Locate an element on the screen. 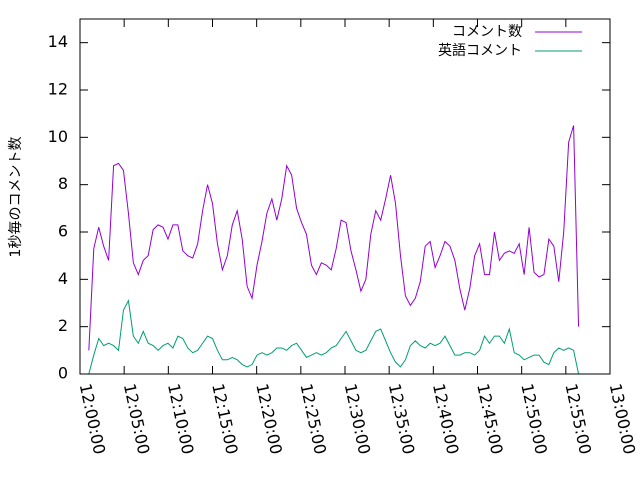 This screenshot has height=480, width=640. y-tick-label: 8 is located at coordinates (63, 183).